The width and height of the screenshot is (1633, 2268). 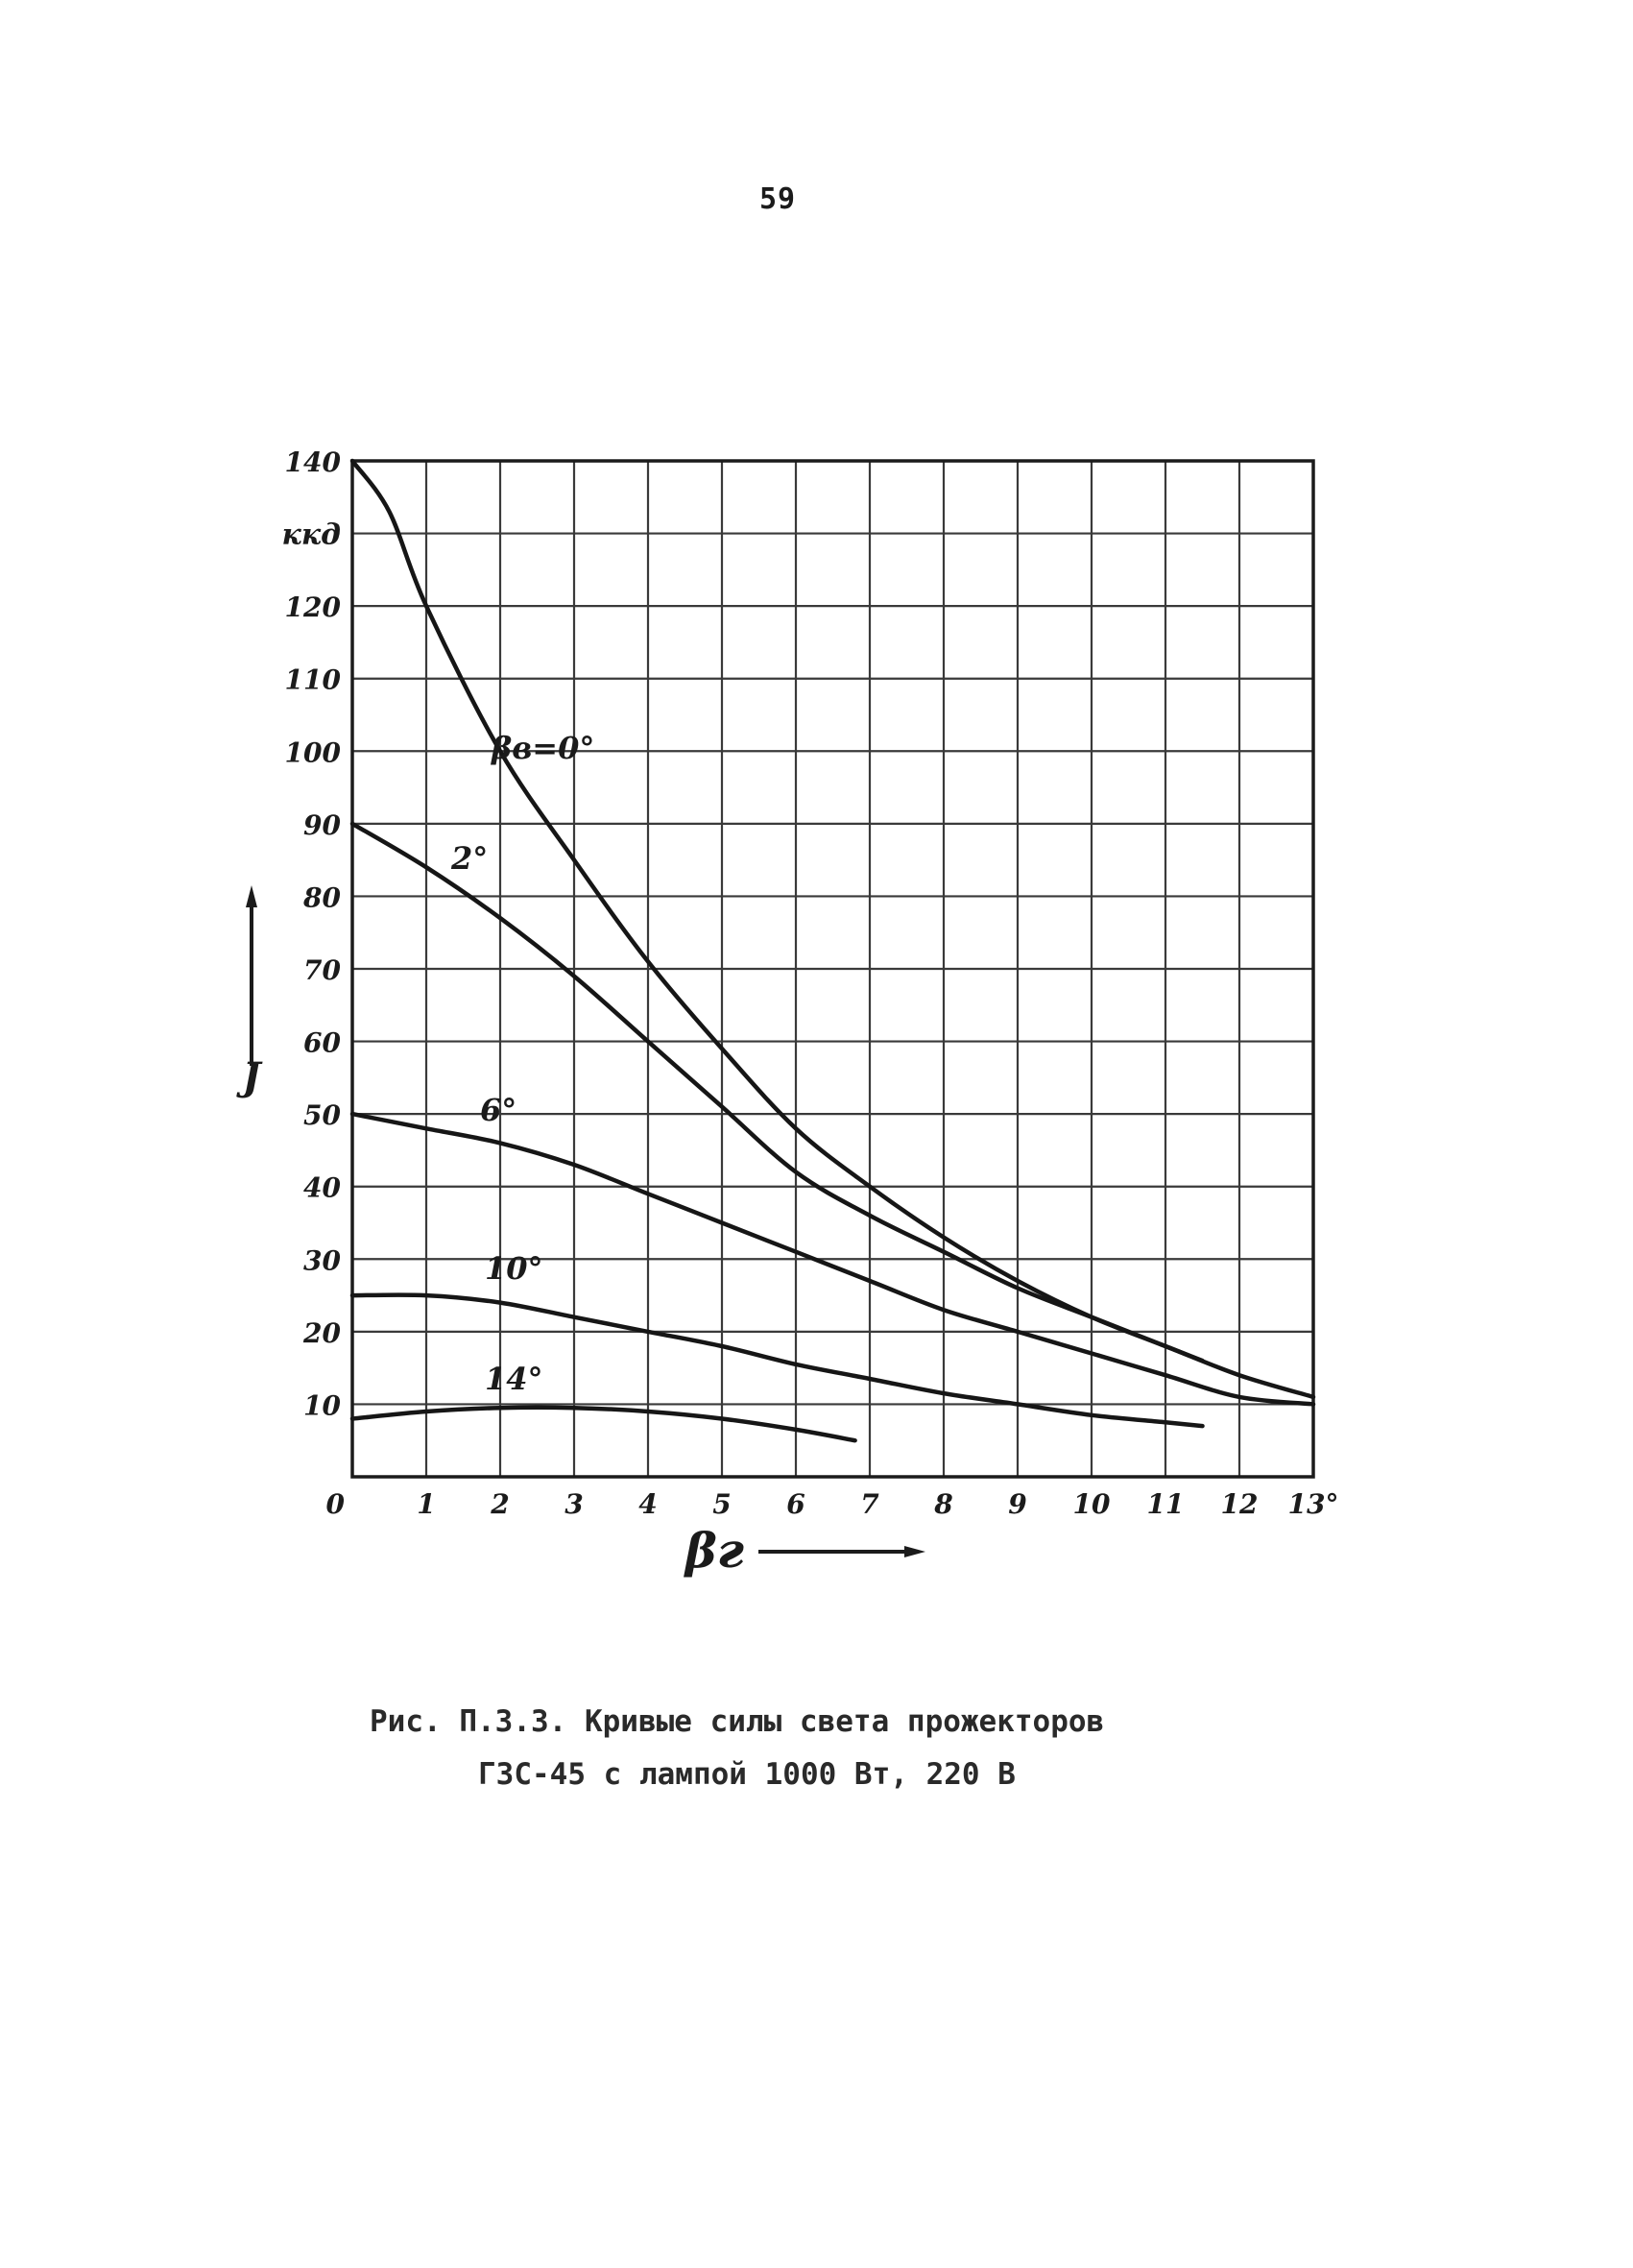 I want to click on y-axis-unit: ккд, so click(x=311, y=535).